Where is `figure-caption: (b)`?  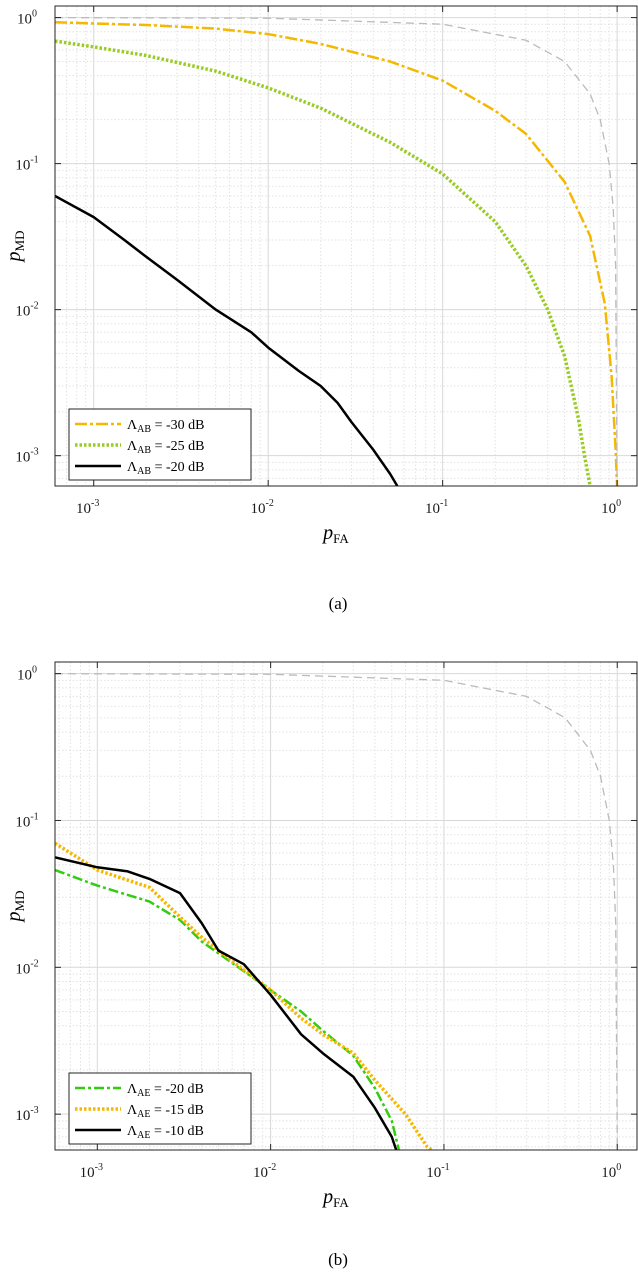 figure-caption: (b) is located at coordinates (338, 1259).